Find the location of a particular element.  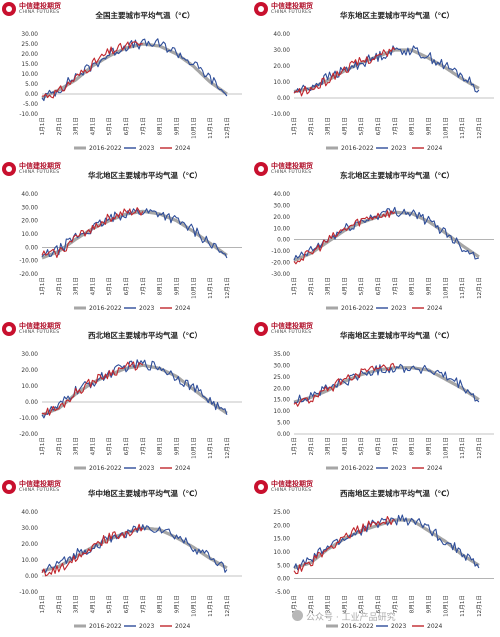

y-tick-label: 15.00 is located at coordinates (29, 65).